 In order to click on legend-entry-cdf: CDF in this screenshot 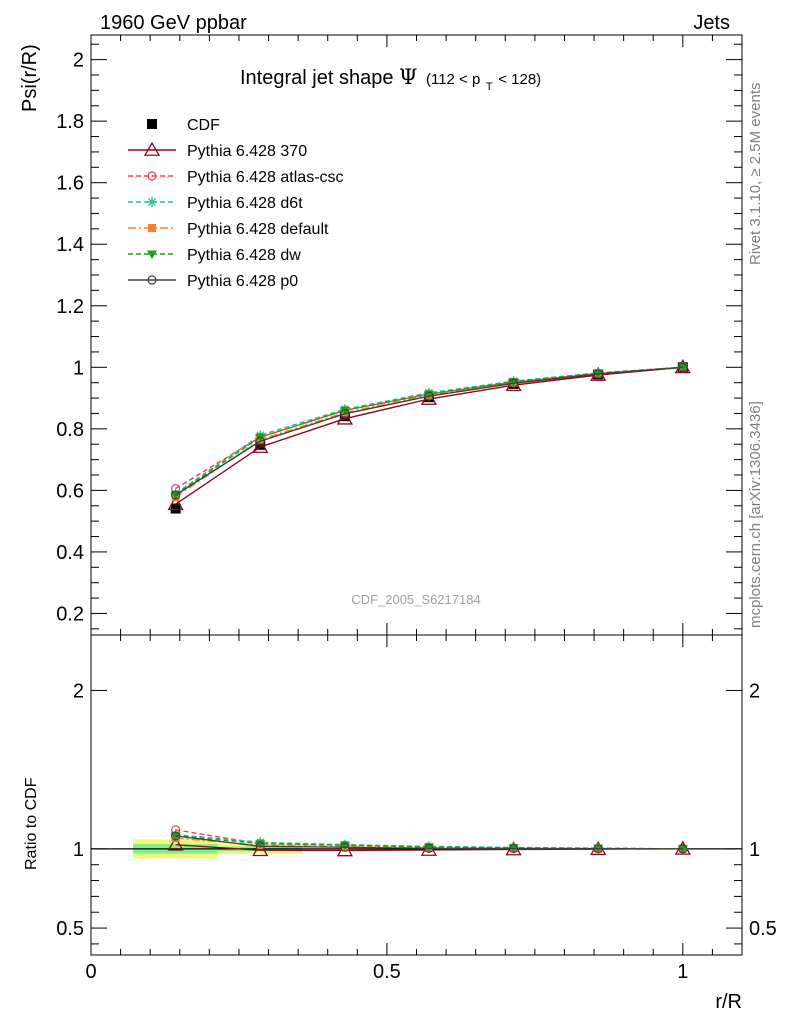, I will do `click(183, 125)`.